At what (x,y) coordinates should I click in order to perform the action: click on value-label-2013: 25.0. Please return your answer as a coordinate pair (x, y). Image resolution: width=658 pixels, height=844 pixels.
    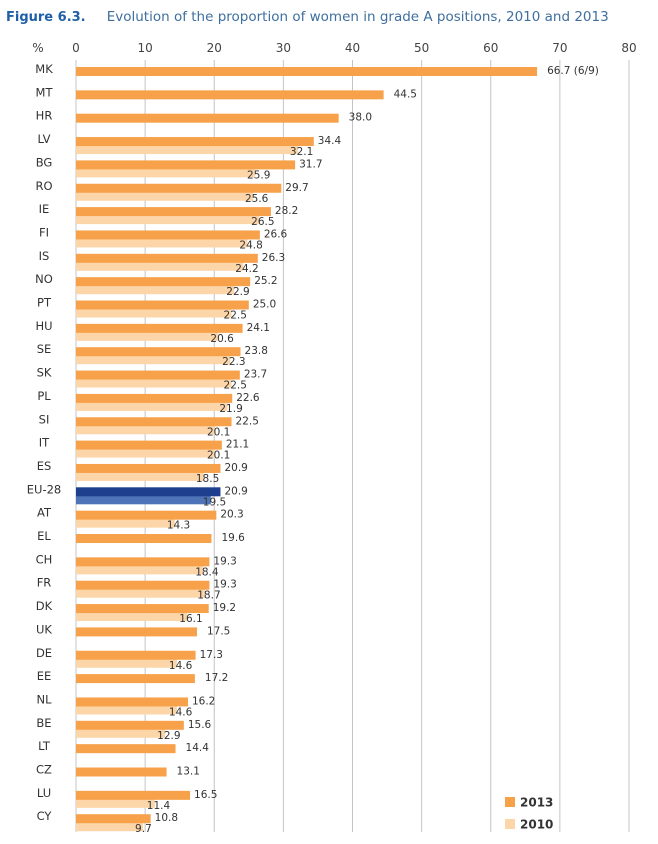
    Looking at the image, I should click on (264, 305).